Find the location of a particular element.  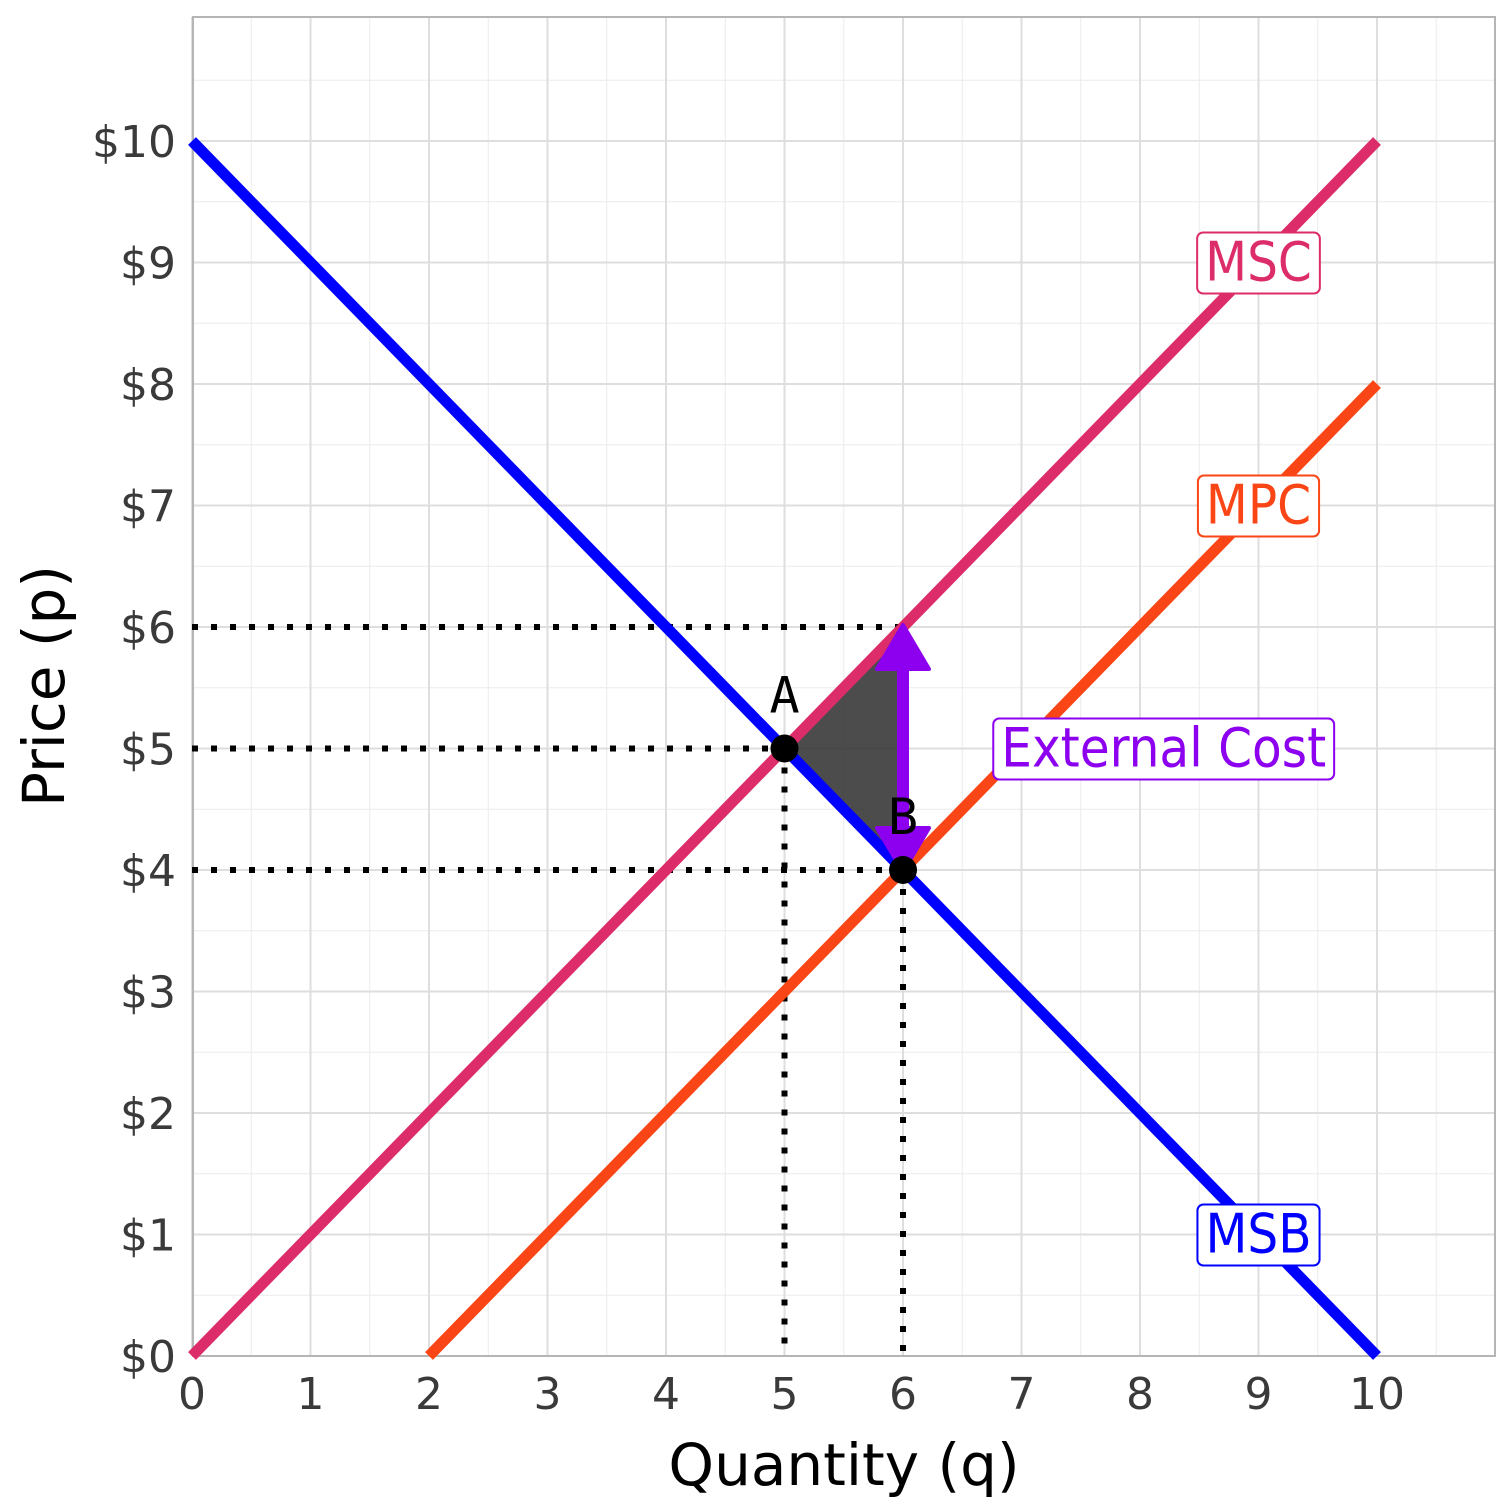

x-axis-title: Quantity (q) is located at coordinates (843, 1465).